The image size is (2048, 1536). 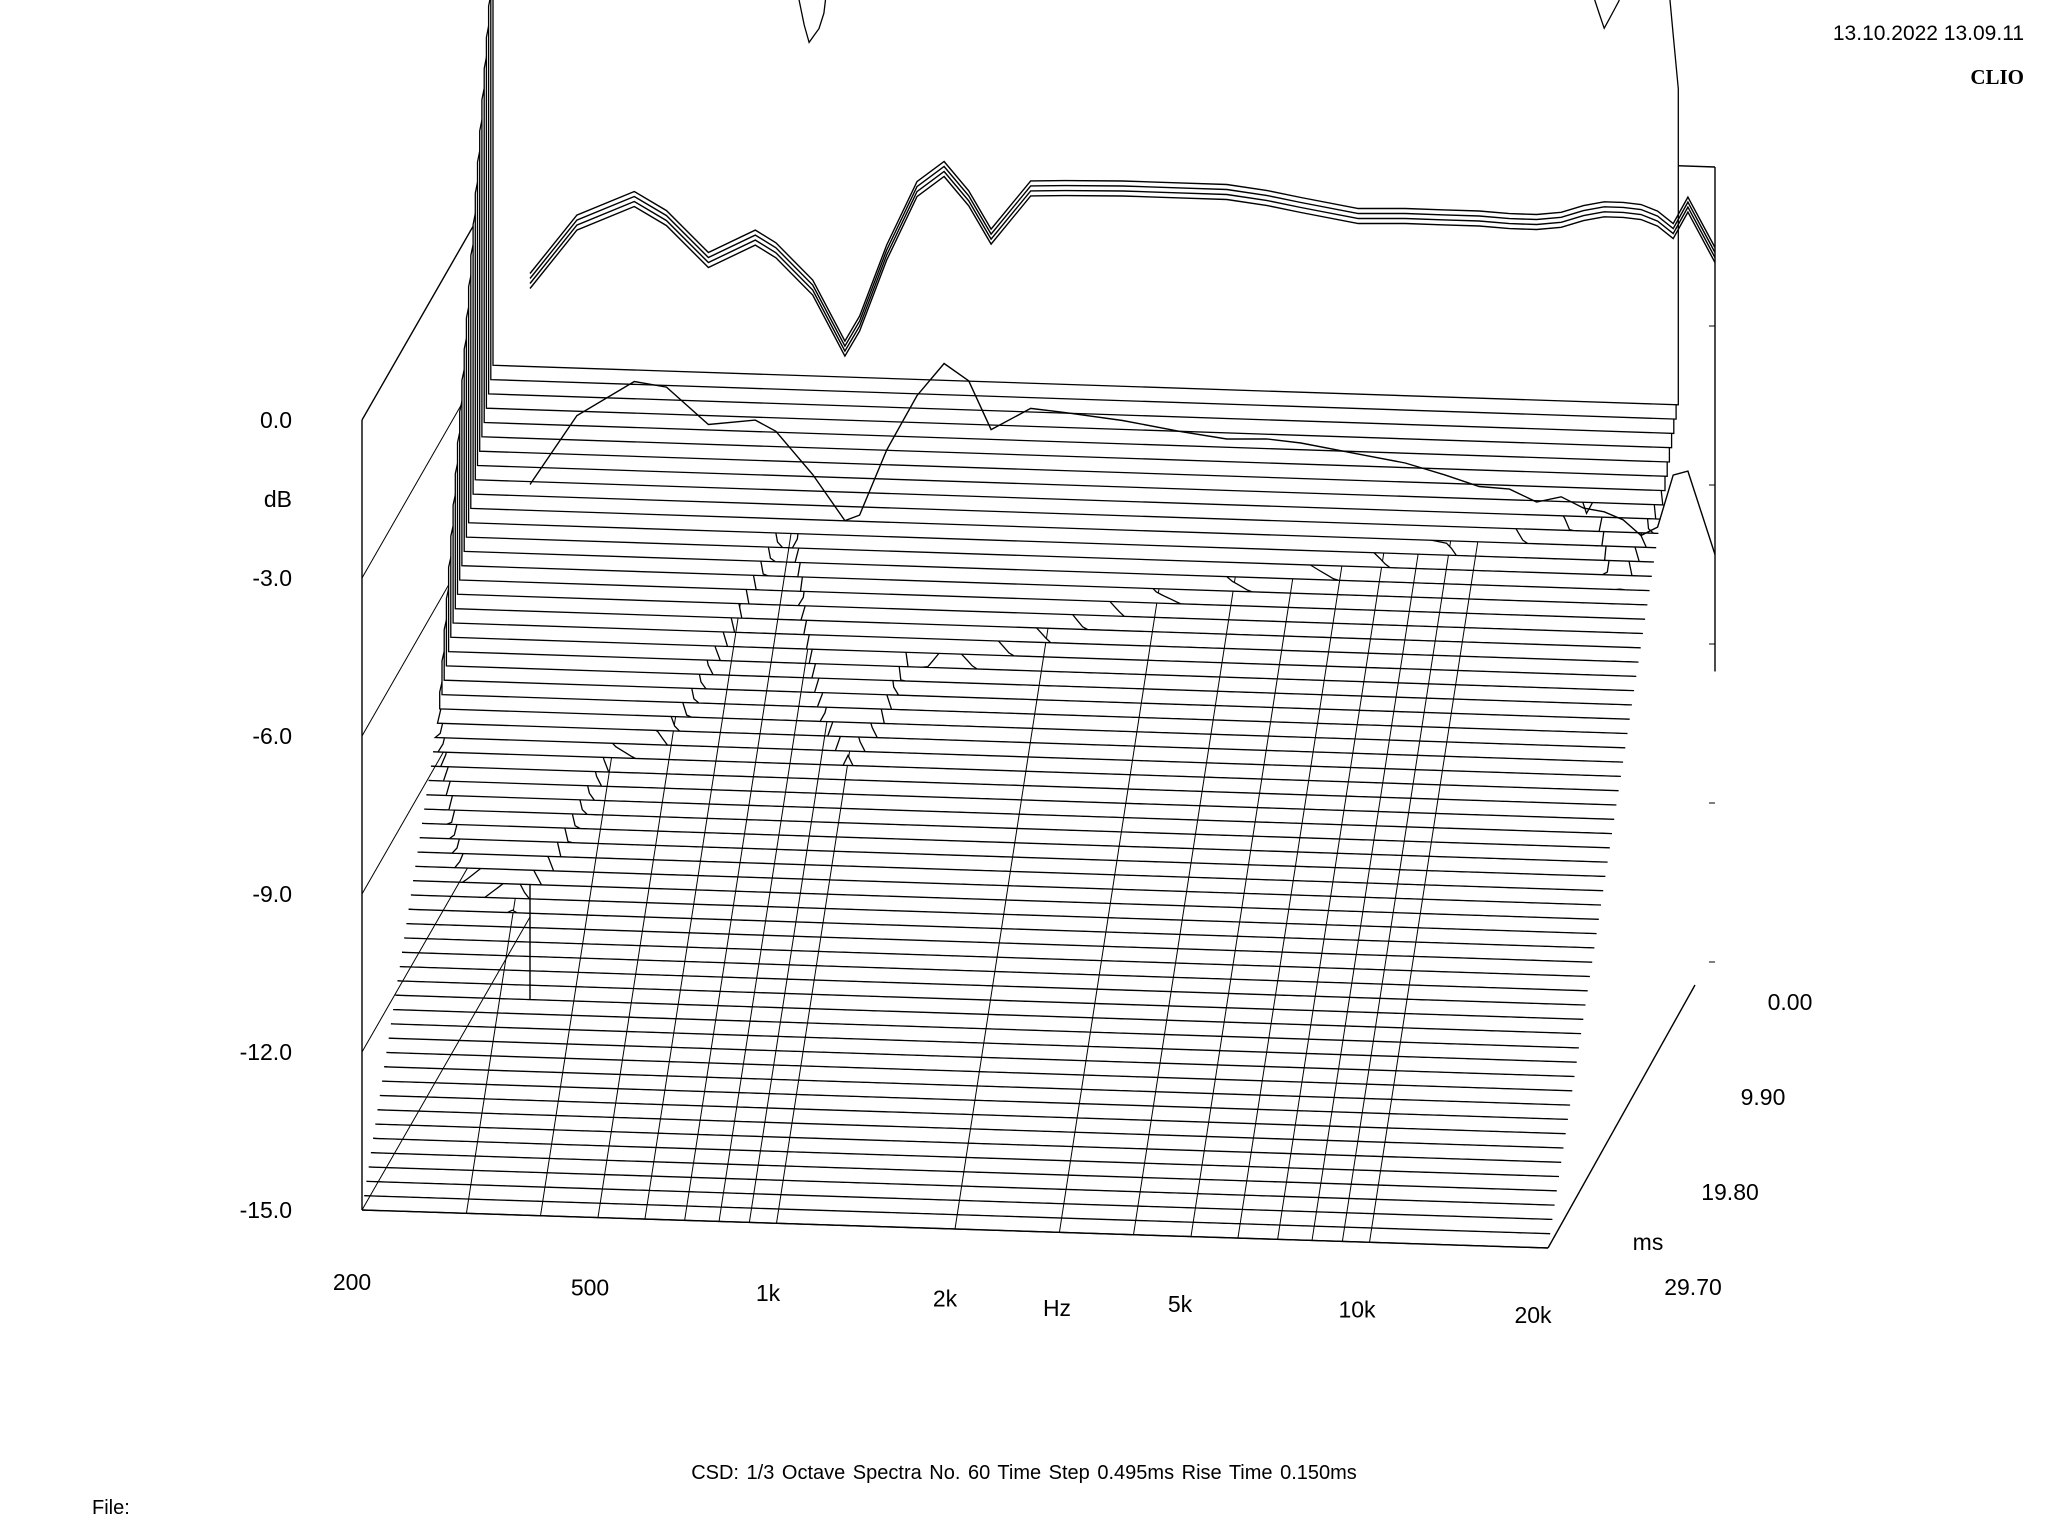 I want to click on z-tick-label: 19.80, so click(x=1730, y=1192).